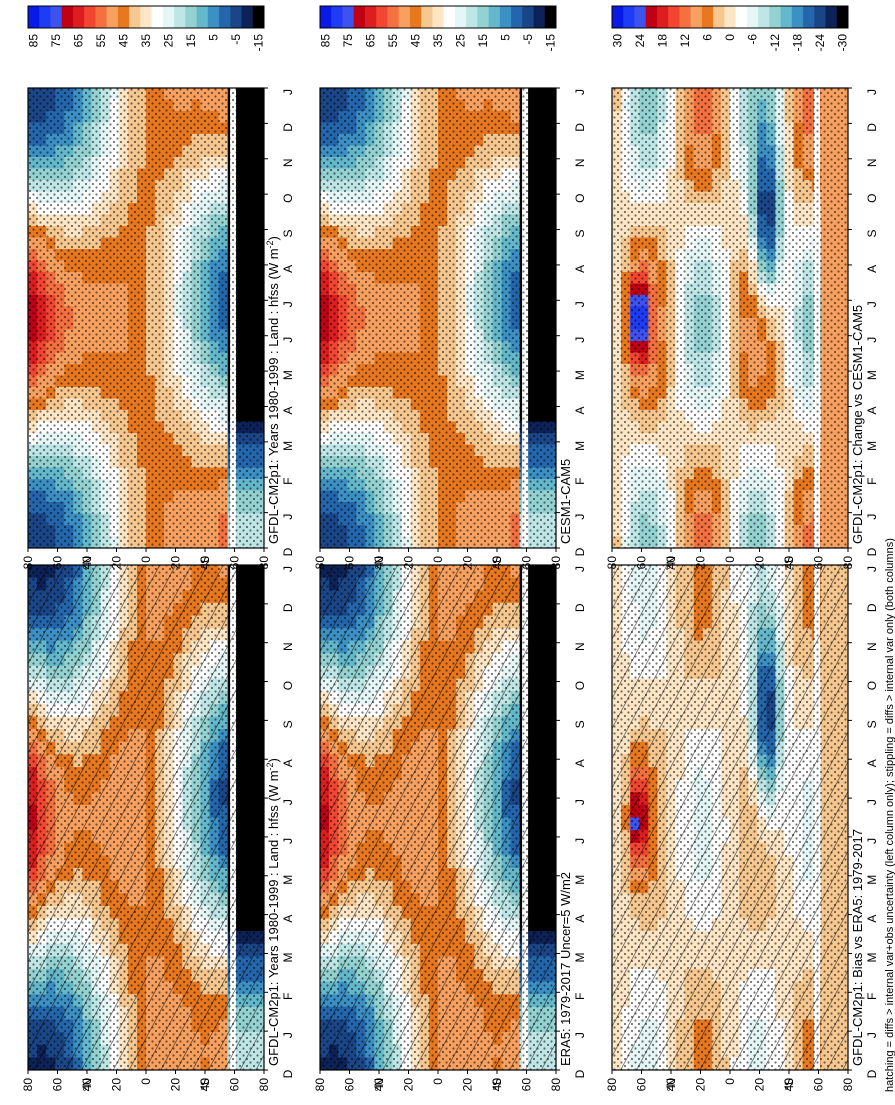  I want to click on colorbar-label: 25, so click(460, 41).